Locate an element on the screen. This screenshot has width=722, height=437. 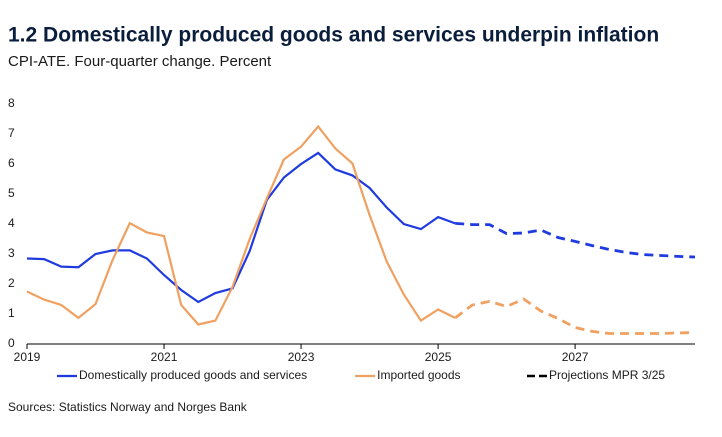
y-tick-label: 3 is located at coordinates (11, 253).